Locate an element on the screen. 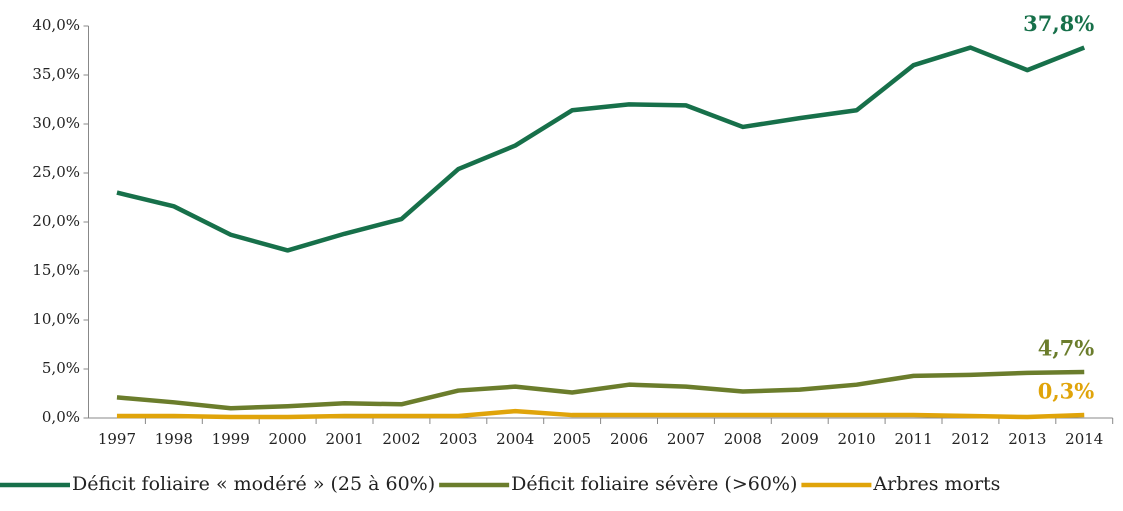 This screenshot has width=1123, height=511. x-tick-label: 2011 is located at coordinates (913, 439).